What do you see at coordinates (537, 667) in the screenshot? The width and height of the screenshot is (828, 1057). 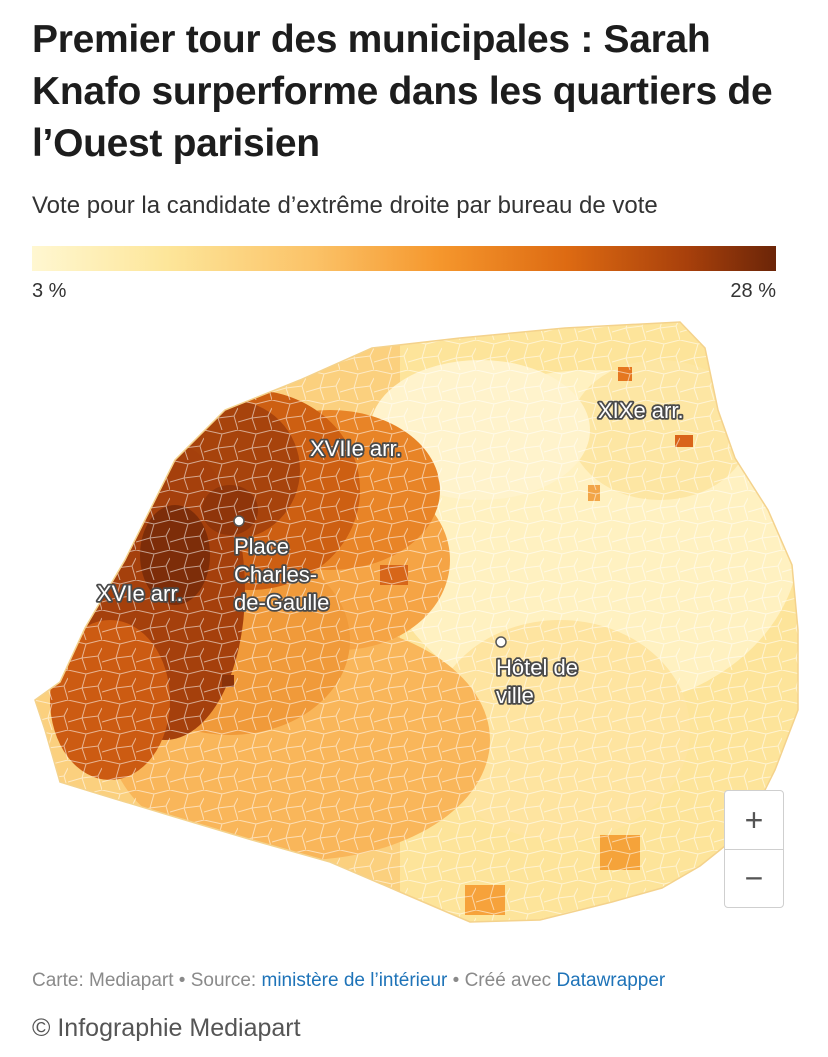 I see `label-hdv-line1: Hôtel de` at bounding box center [537, 667].